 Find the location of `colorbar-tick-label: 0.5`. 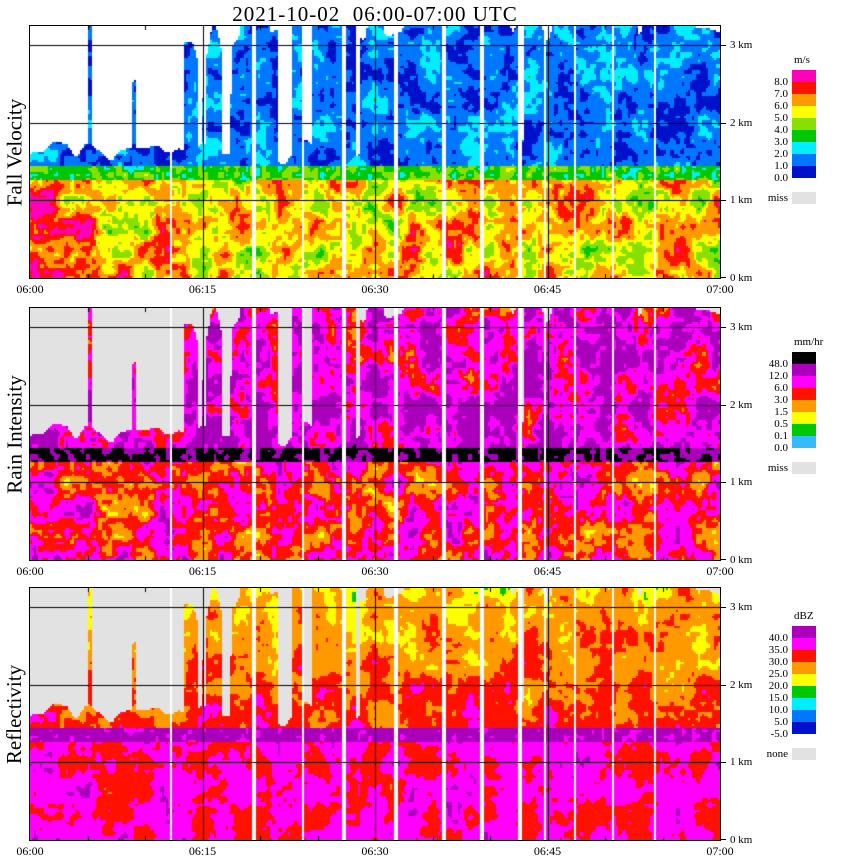

colorbar-tick-label: 0.5 is located at coordinates (781, 424).